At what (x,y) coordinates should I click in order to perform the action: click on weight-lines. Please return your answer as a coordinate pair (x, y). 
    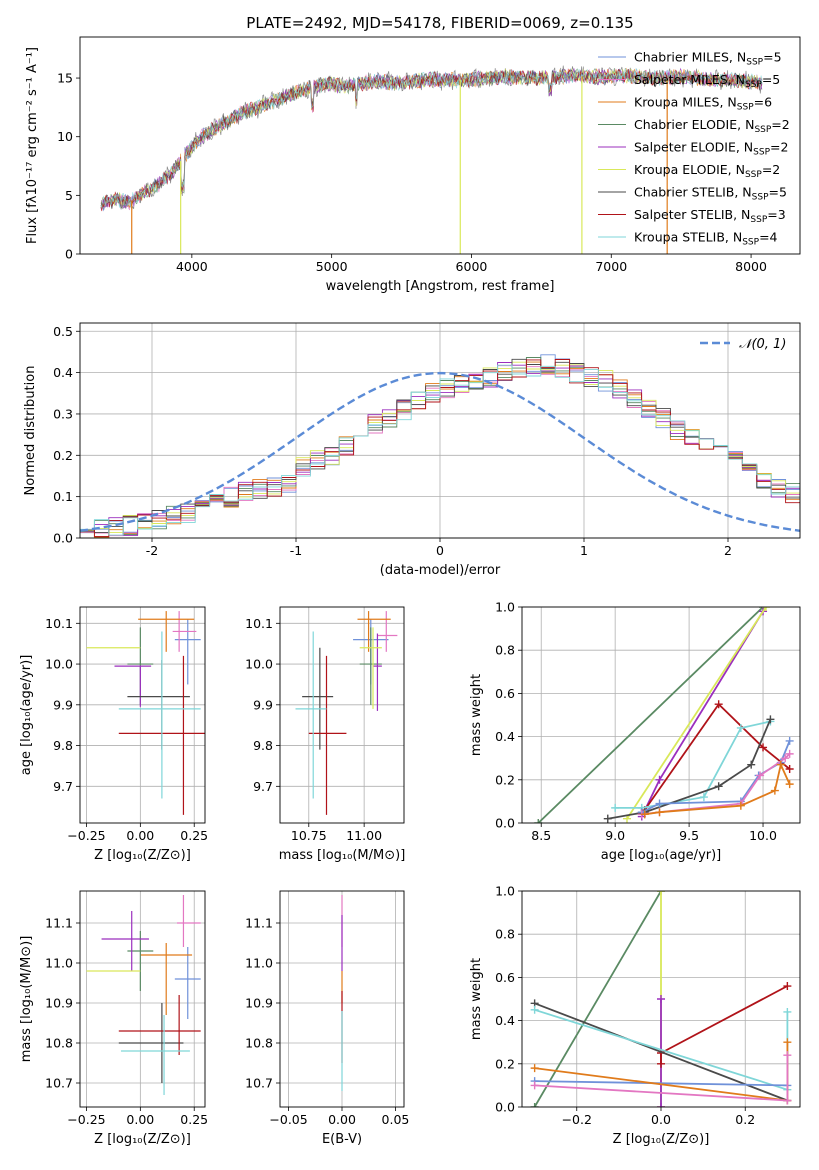
    Looking at the image, I should click on (661, 999).